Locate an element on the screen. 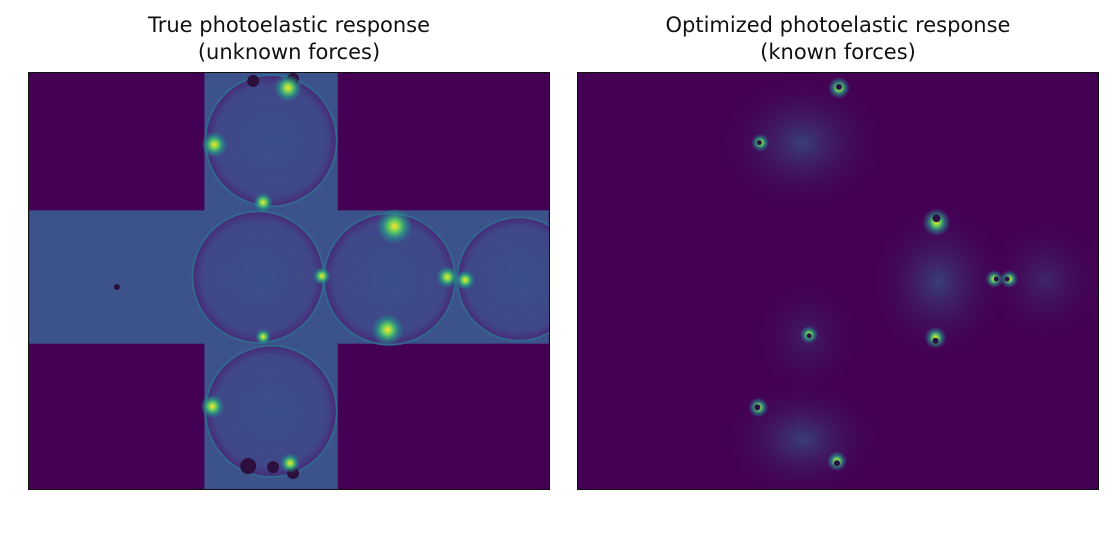 The image size is (1120, 560). disk-bottom is located at coordinates (271, 411).